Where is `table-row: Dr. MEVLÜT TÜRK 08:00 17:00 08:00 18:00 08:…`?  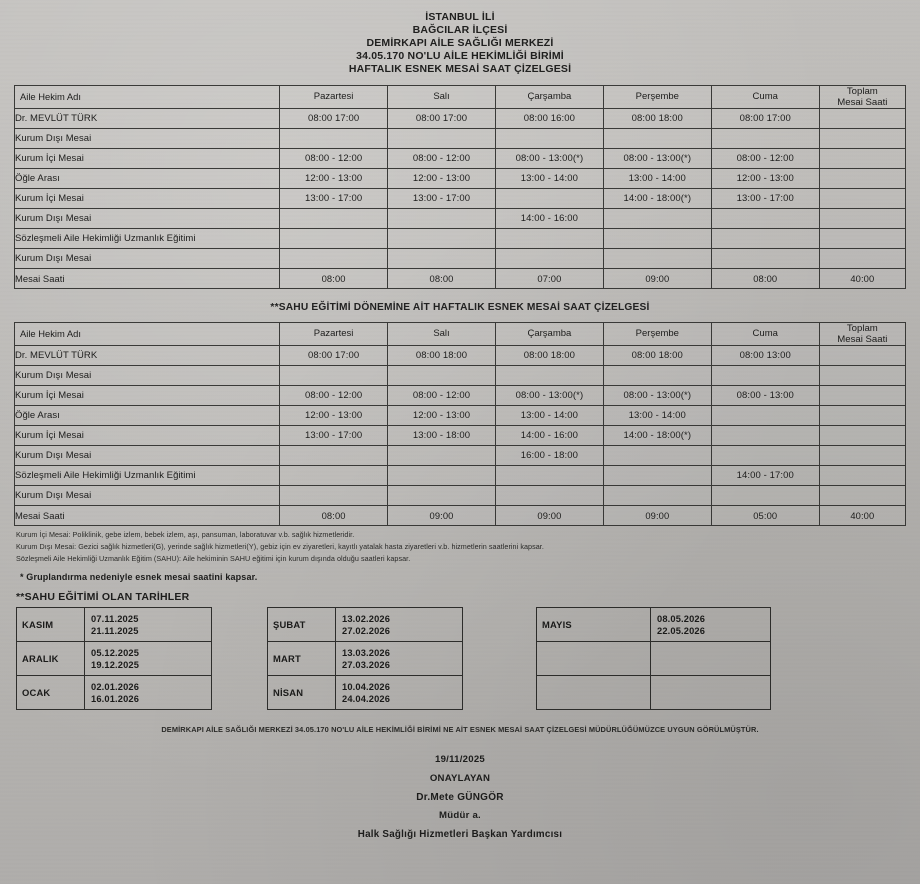
table-row: Dr. MEVLÜT TÜRK 08:00 17:00 08:00 18:00 08:… is located at coordinates (460, 356).